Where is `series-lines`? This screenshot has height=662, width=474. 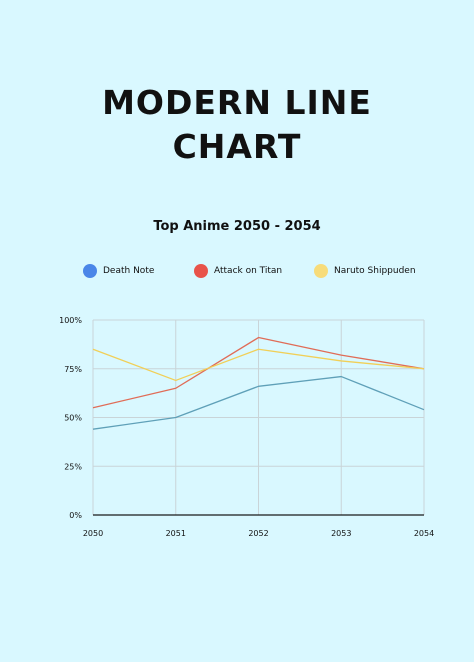 series-lines is located at coordinates (258, 383).